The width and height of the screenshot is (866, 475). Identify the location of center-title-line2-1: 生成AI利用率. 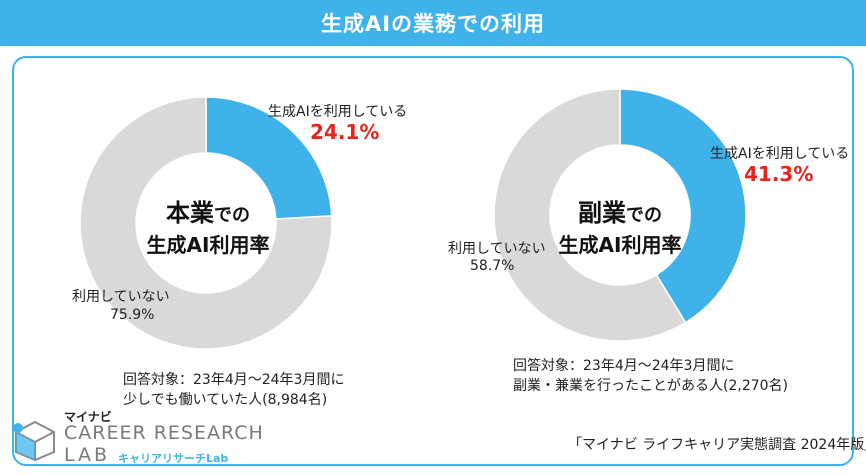
(208, 245).